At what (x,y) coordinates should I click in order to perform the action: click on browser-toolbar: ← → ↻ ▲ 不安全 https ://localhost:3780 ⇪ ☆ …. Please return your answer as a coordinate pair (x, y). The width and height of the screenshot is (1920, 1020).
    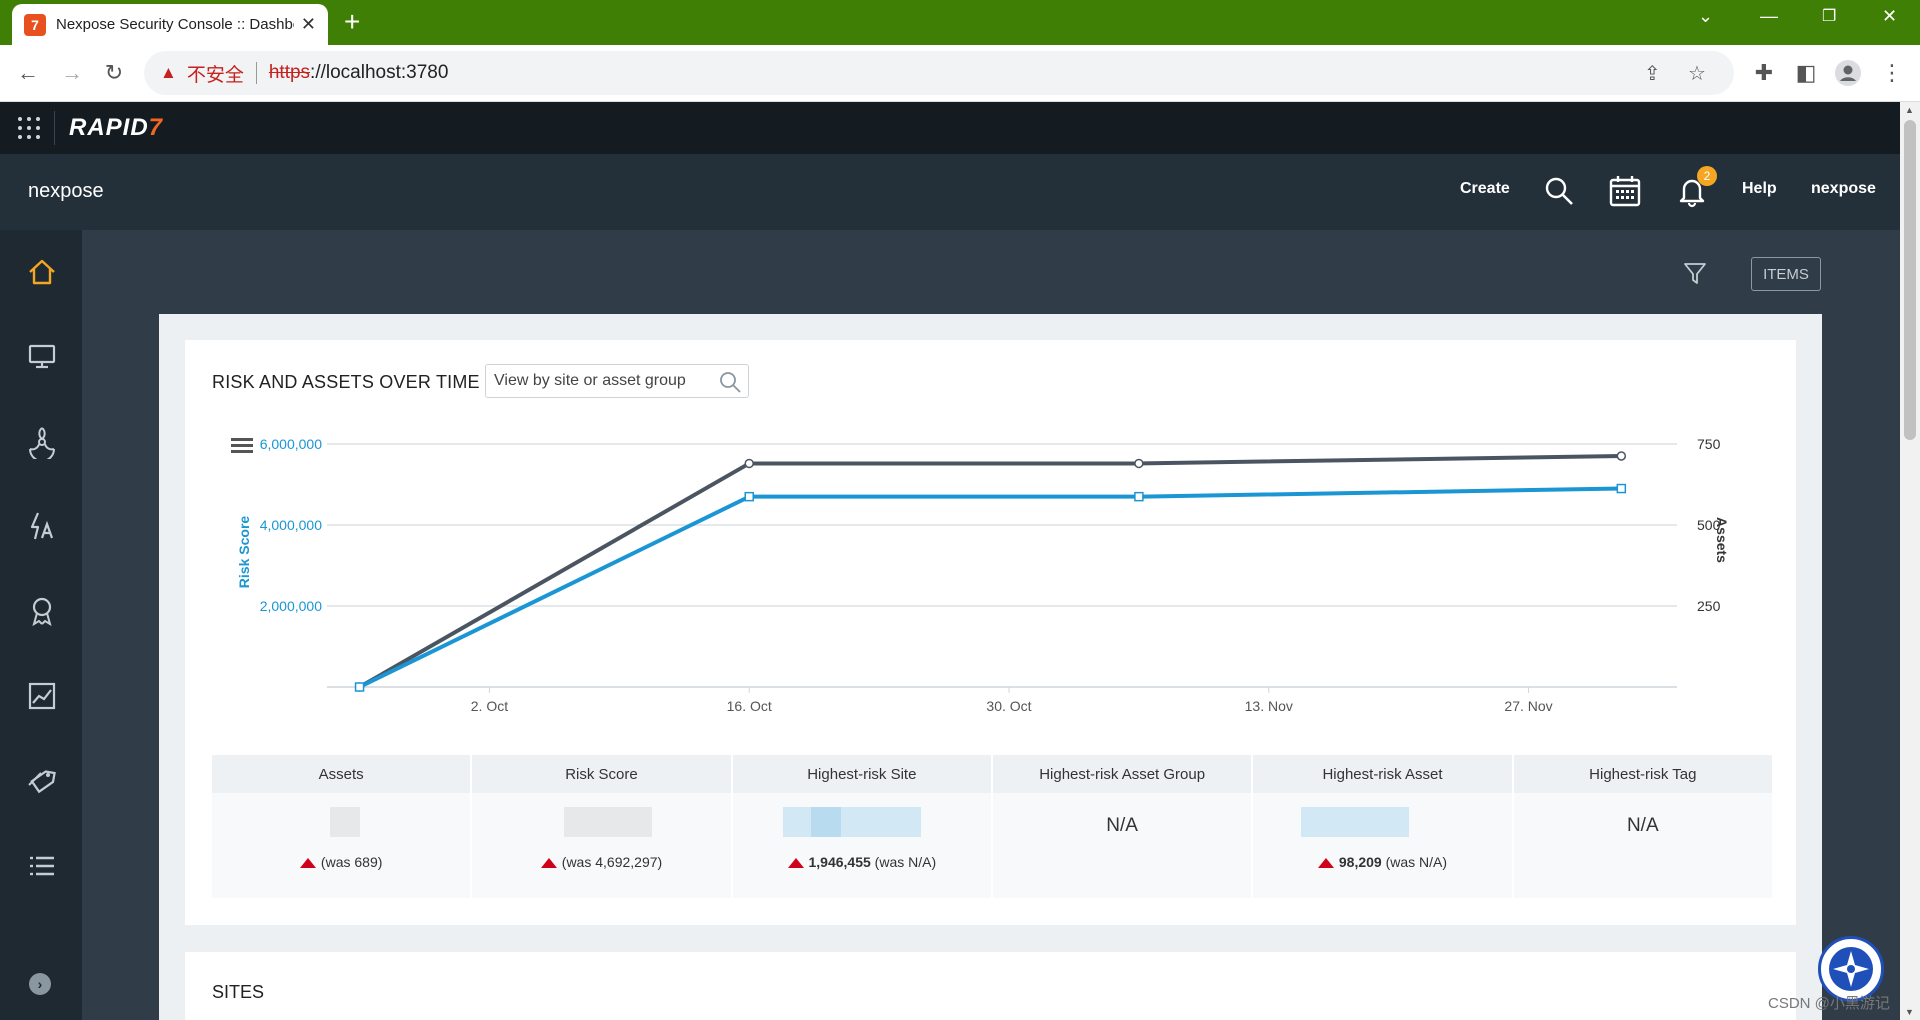
    Looking at the image, I should click on (960, 73).